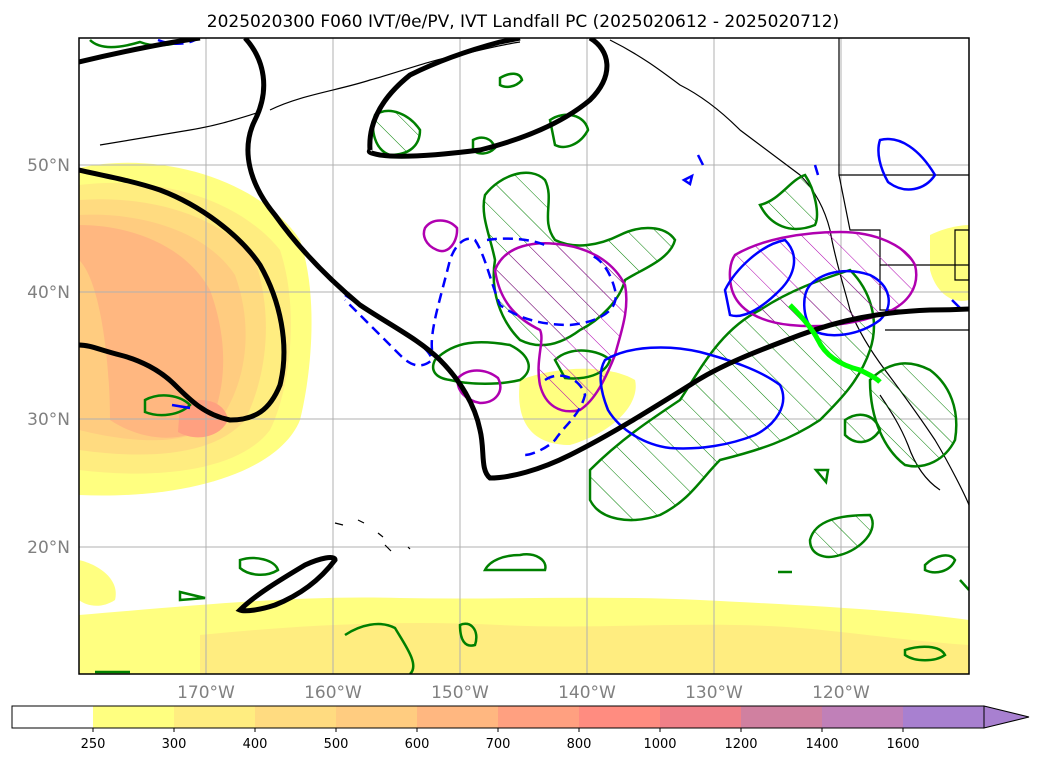 This screenshot has height=767, width=1047. Describe the element at coordinates (740, 744) in the screenshot. I see `colorbar-tick-label: 1200` at that location.